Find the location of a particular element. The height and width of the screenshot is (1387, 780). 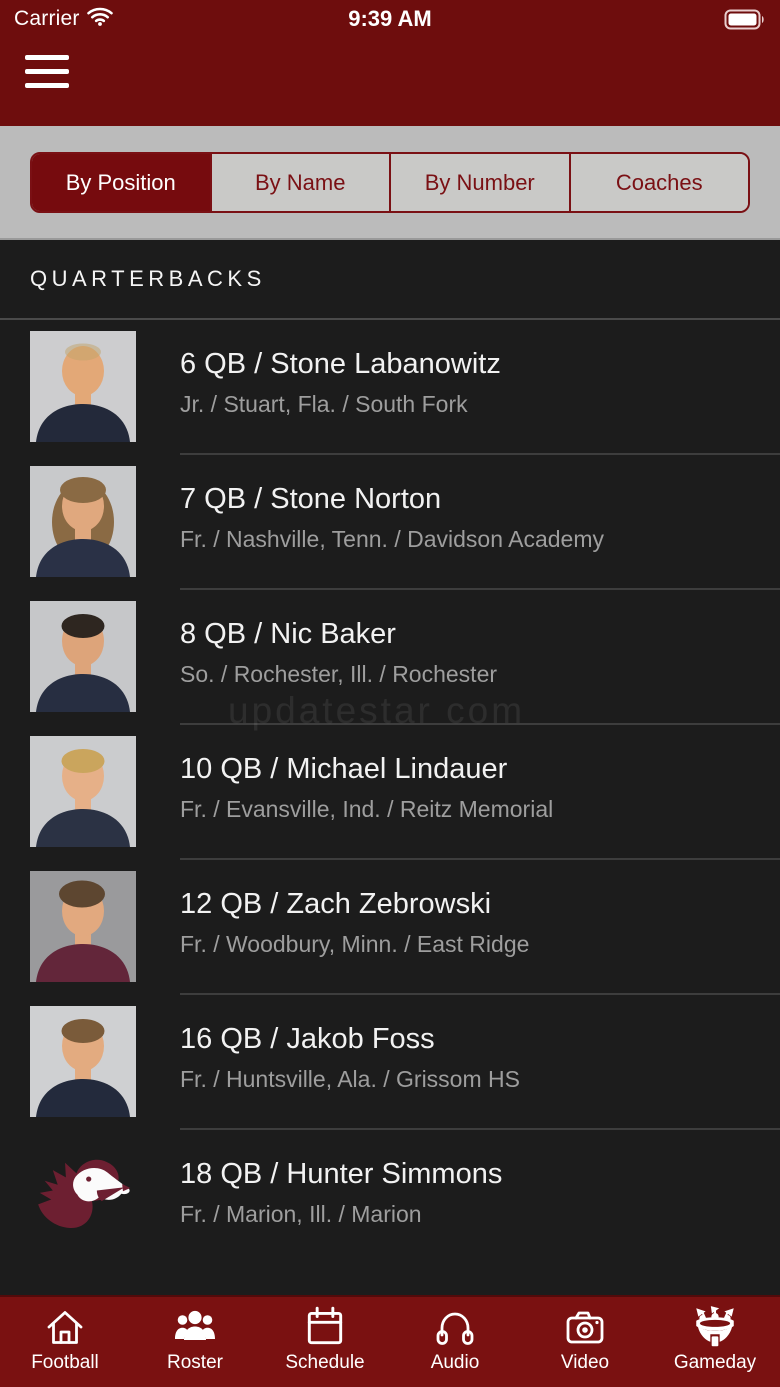

carrier-label: Carrier is located at coordinates (47, 18).